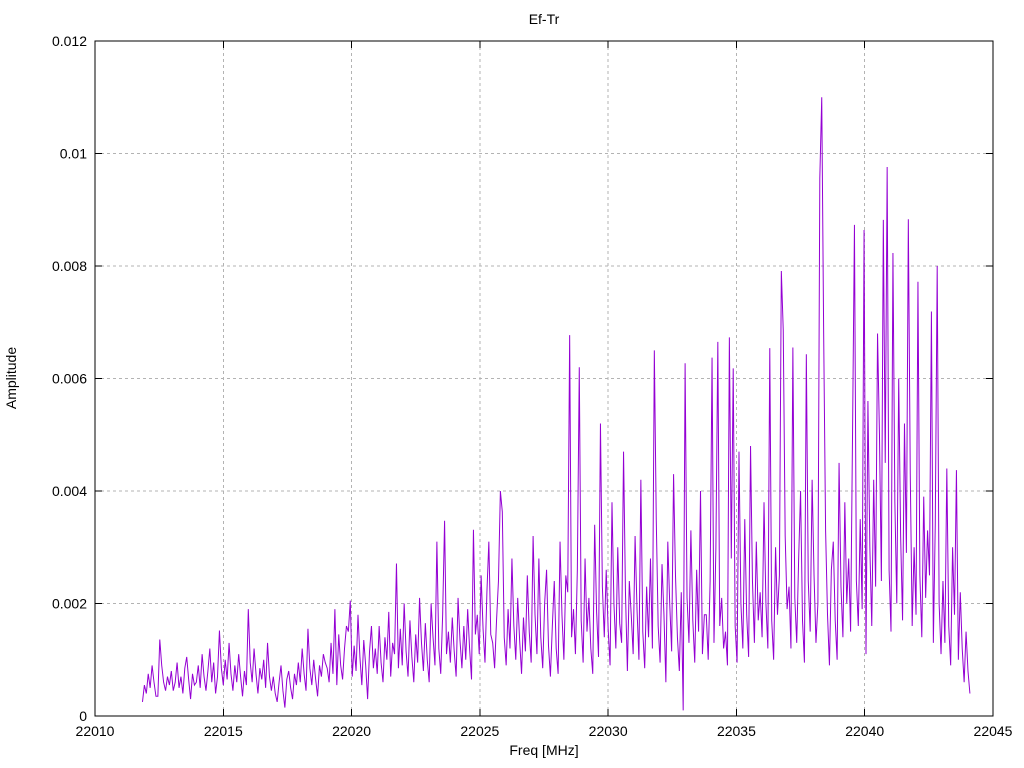  I want to click on x-axis-label: Freq [MHz], so click(544, 750).